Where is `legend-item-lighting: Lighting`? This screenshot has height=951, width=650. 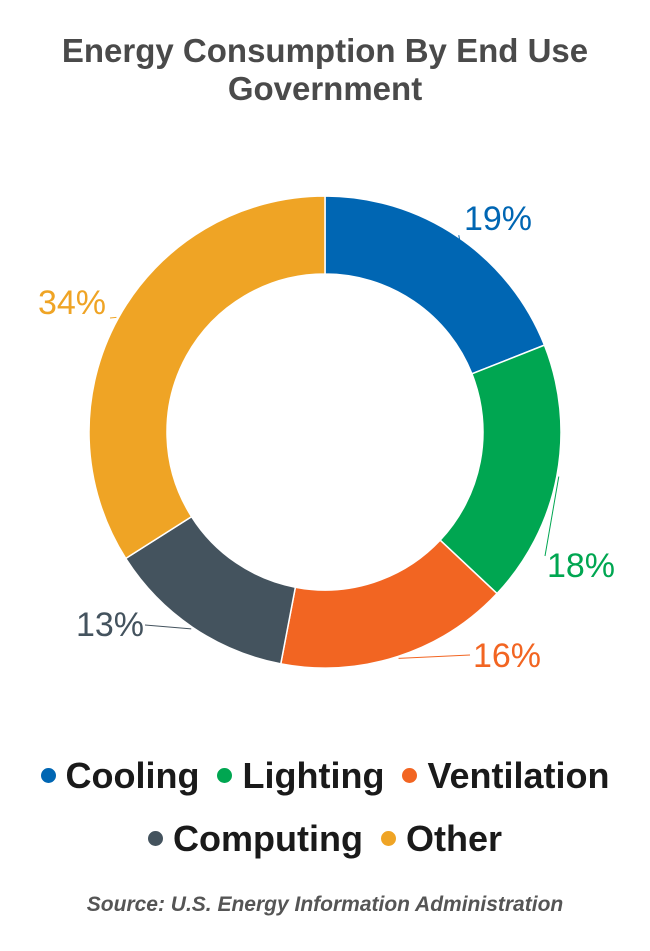 legend-item-lighting: Lighting is located at coordinates (300, 776).